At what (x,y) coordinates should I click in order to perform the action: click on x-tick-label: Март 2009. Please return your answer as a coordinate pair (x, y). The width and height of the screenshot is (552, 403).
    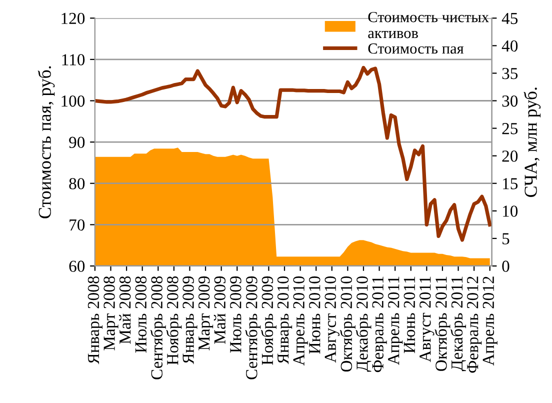
    Looking at the image, I should click on (206, 313).